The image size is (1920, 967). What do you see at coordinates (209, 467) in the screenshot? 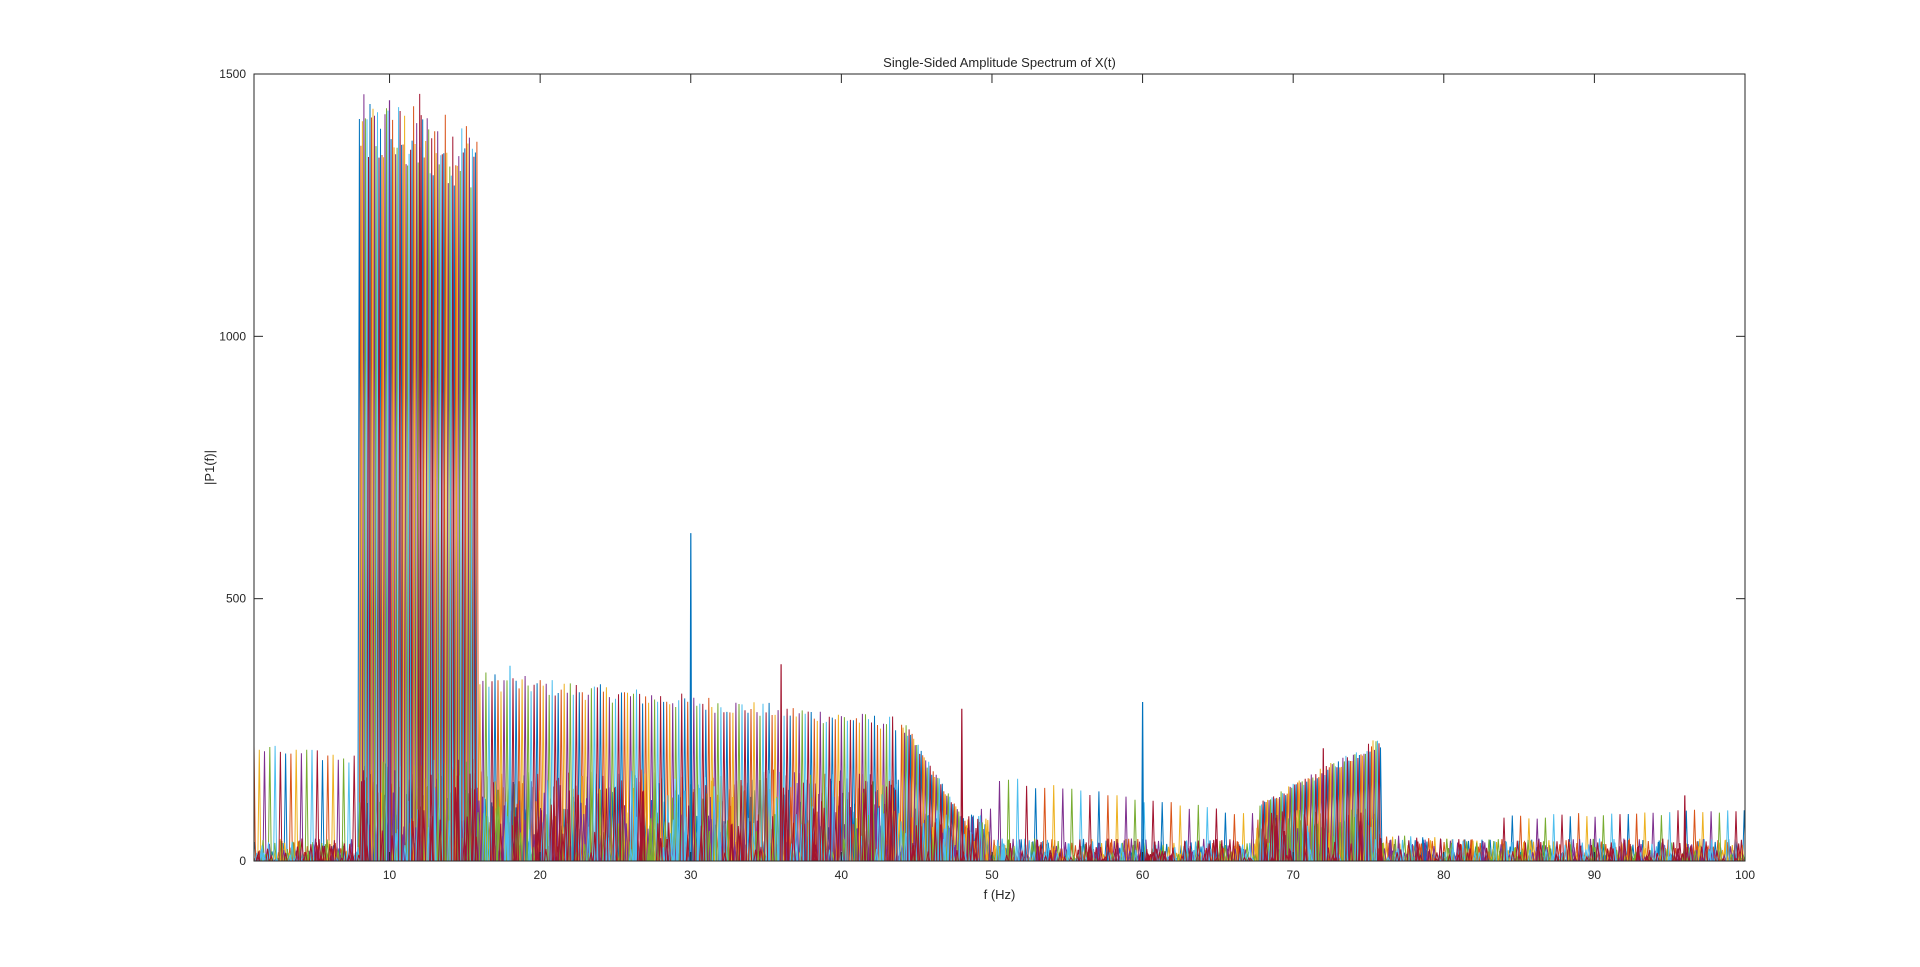
I see `y-axis-label: |P1(f)|` at bounding box center [209, 467].